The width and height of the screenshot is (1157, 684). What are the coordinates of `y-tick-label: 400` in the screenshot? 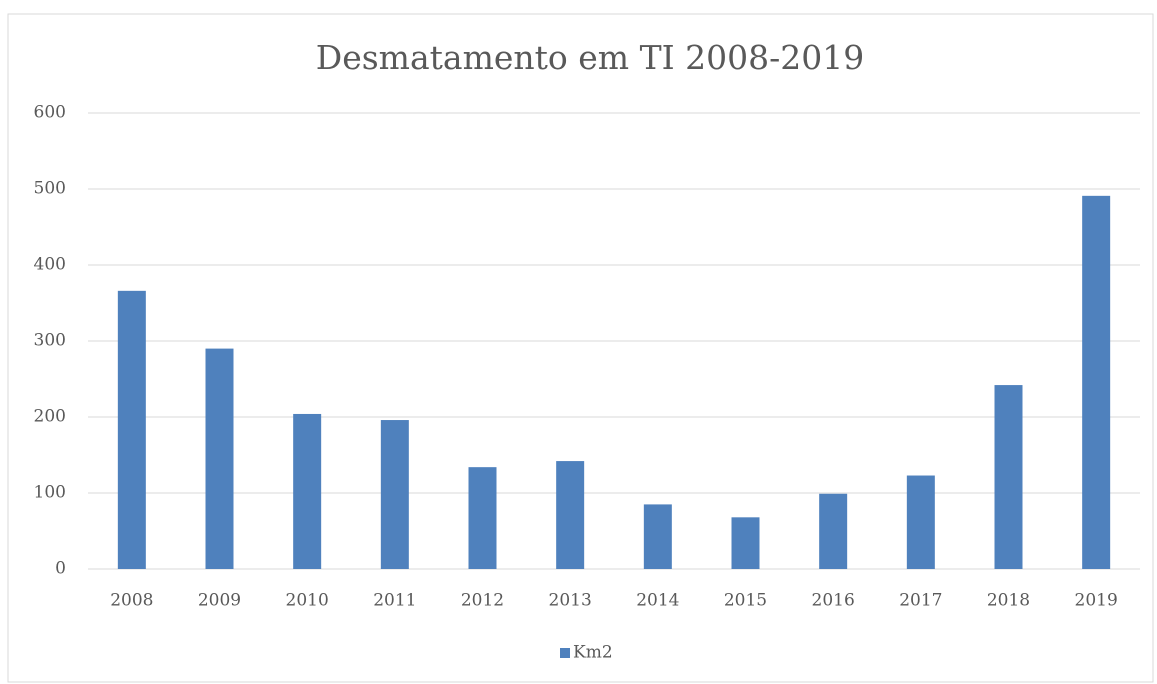 It's located at (50, 265).